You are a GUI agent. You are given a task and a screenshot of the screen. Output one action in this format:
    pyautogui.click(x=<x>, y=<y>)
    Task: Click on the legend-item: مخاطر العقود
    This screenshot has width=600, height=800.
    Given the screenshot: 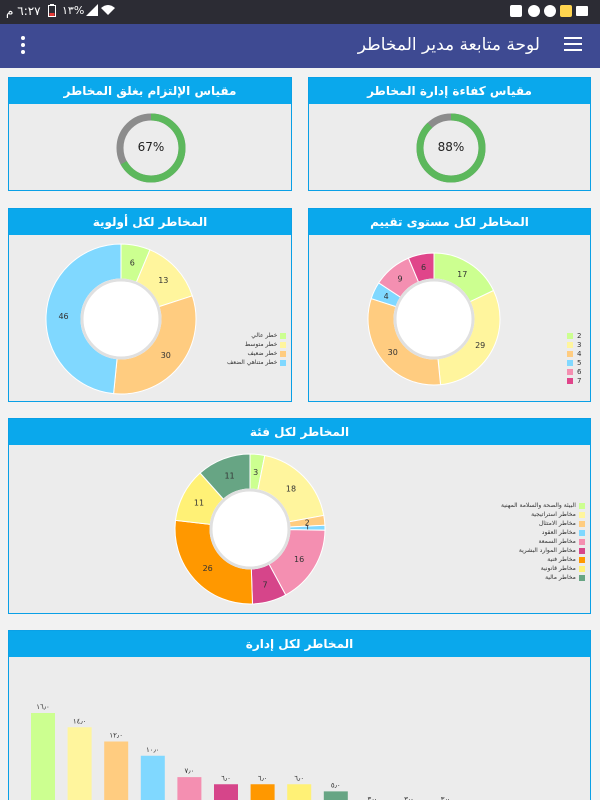 What is the action you would take?
    pyautogui.click(x=543, y=532)
    